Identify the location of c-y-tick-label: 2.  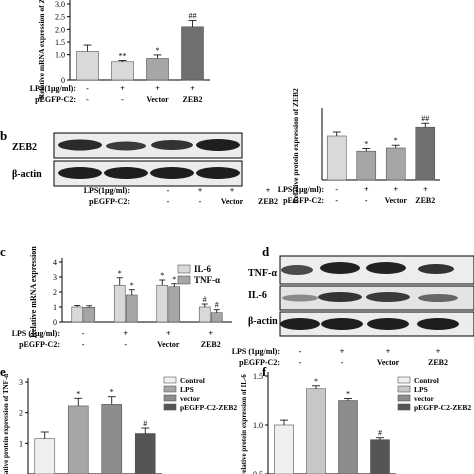
(55, 292).